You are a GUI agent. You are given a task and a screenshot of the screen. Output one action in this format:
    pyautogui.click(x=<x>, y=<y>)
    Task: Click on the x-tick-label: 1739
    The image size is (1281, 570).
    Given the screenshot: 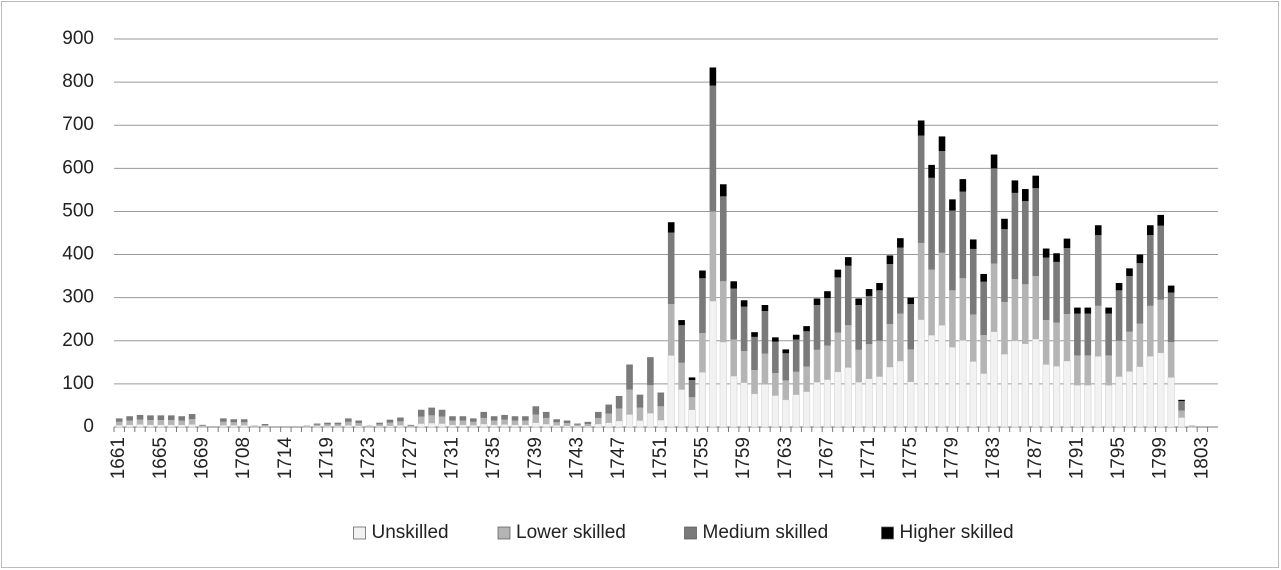 What is the action you would take?
    pyautogui.click(x=535, y=458)
    